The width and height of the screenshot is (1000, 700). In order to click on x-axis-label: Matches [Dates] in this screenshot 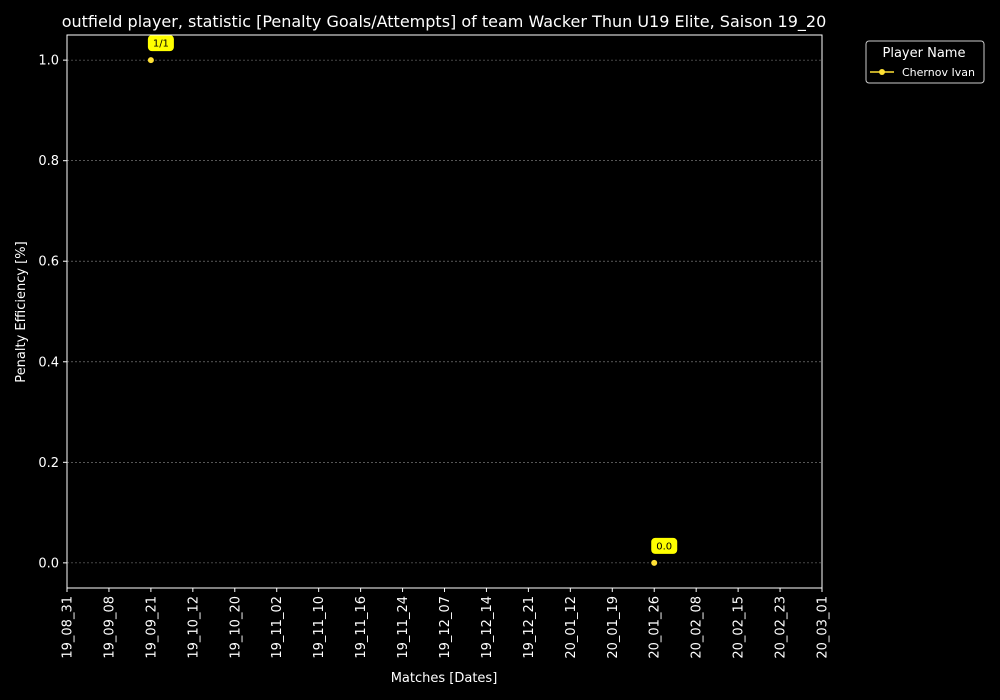, I will do `click(444, 678)`.